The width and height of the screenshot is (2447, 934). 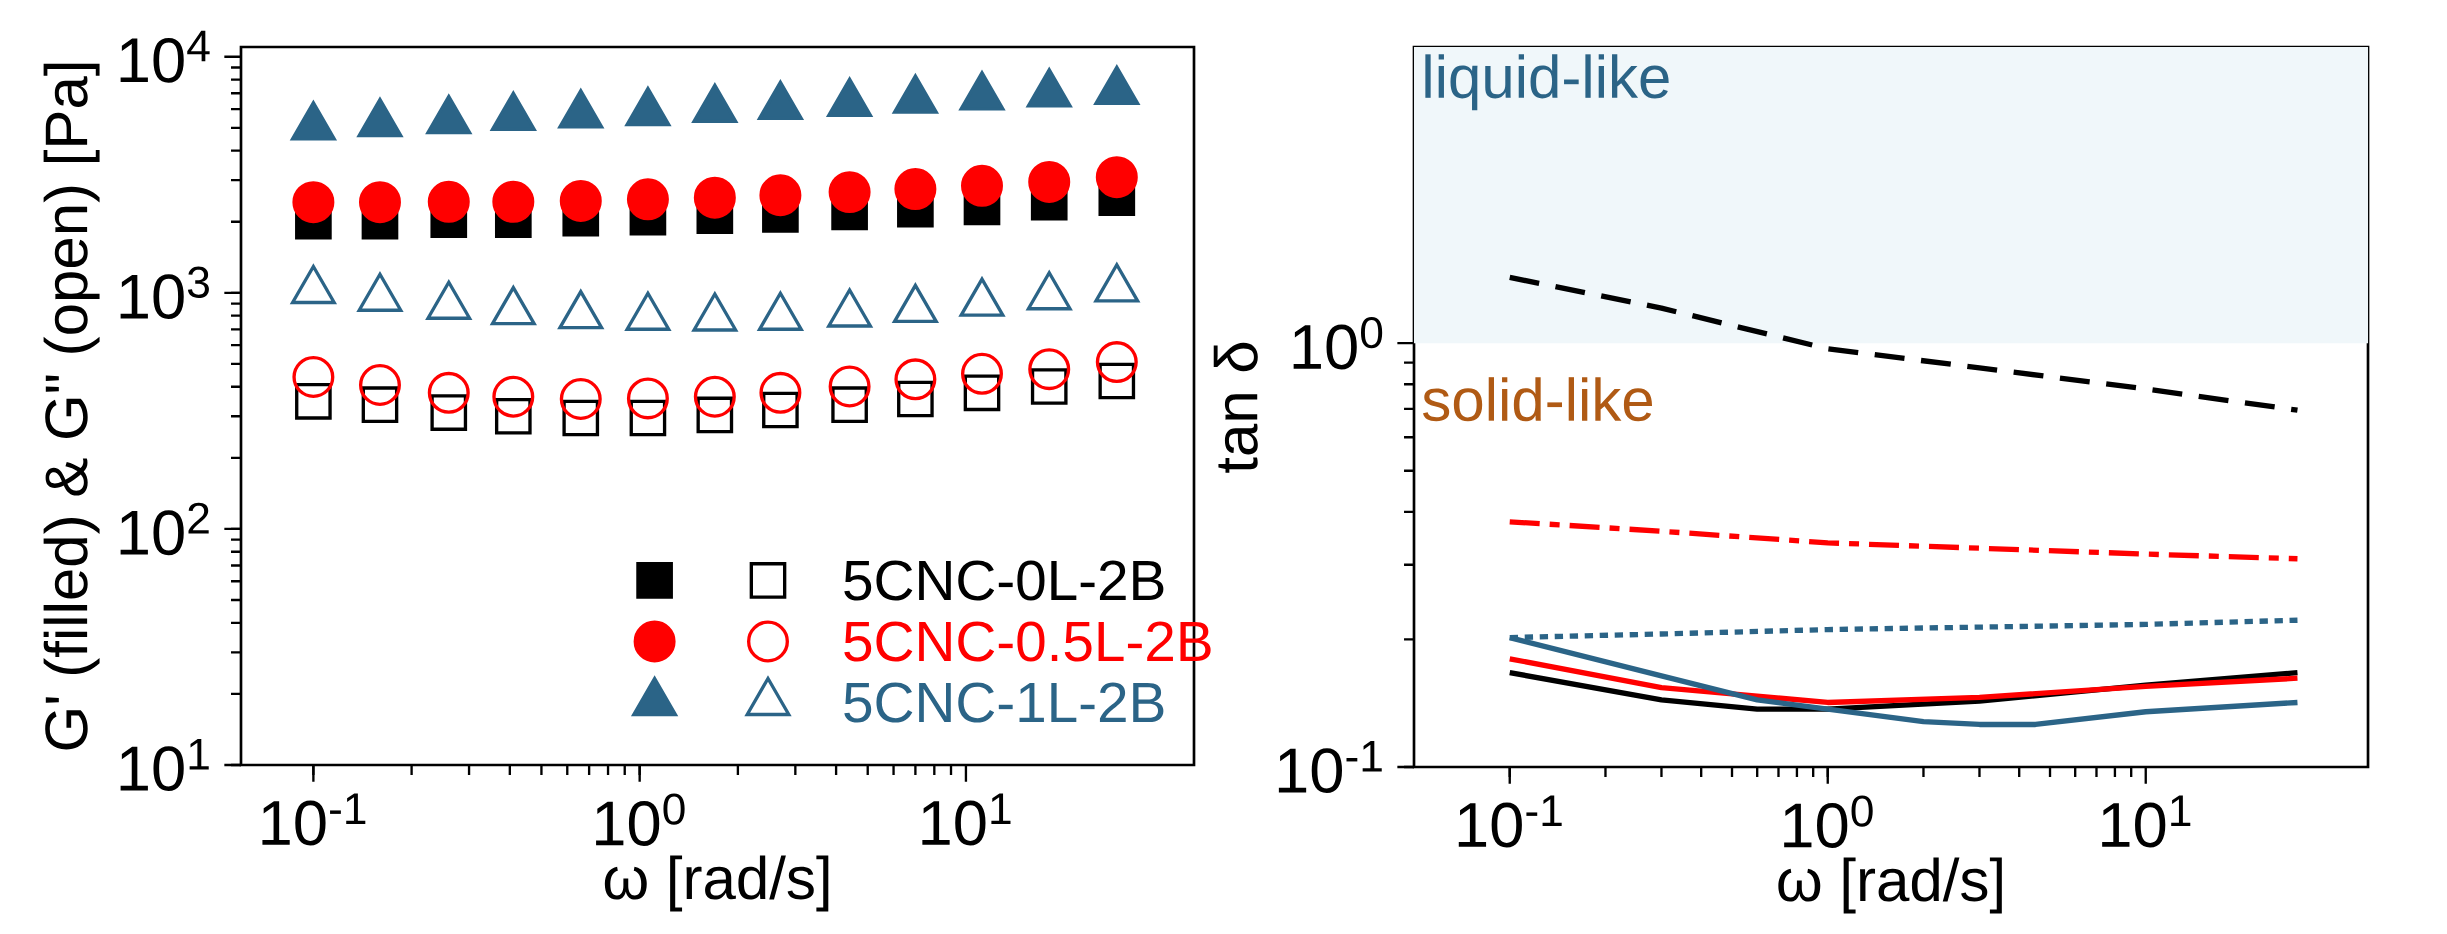 What do you see at coordinates (71, 406) in the screenshot?
I see `y-axis-title: G' (filled) & G" (open) [Pa]` at bounding box center [71, 406].